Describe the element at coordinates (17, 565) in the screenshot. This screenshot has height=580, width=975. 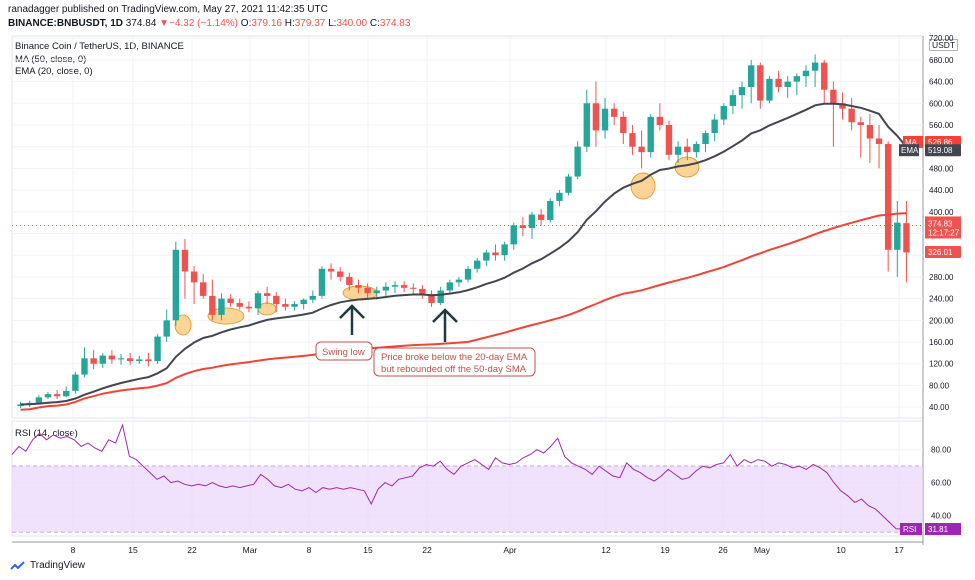
I see `tradingview-logo-icon` at that location.